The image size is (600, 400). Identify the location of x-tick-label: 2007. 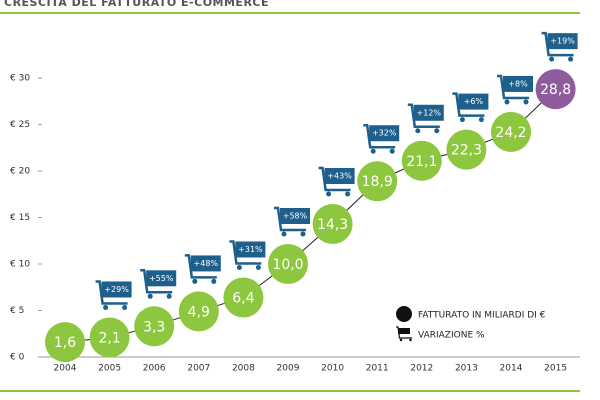
(198, 369).